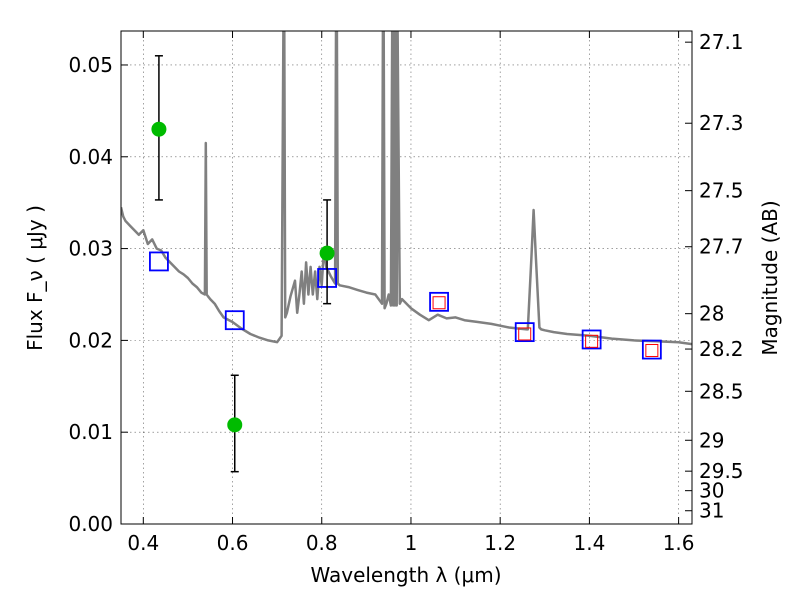  What do you see at coordinates (721, 349) in the screenshot?
I see `y2-tick-label: 28.2` at bounding box center [721, 349].